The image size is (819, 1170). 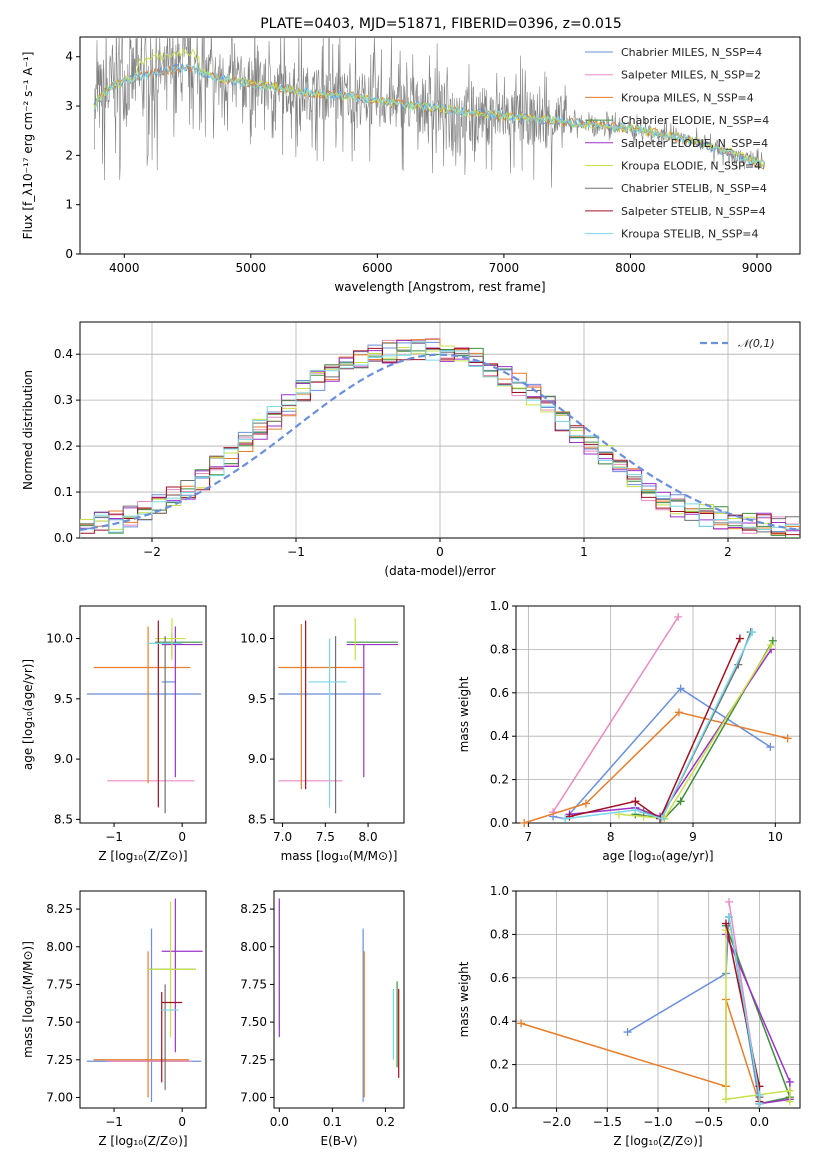 I want to click on y-axis-label: age [log₁₀(age/yr)], so click(x=28, y=714).